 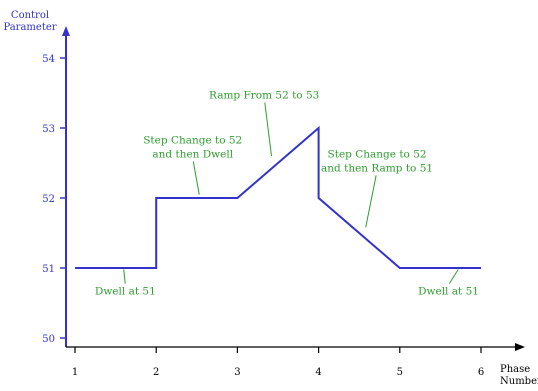 I want to click on x-axis-arrow, so click(x=520, y=347).